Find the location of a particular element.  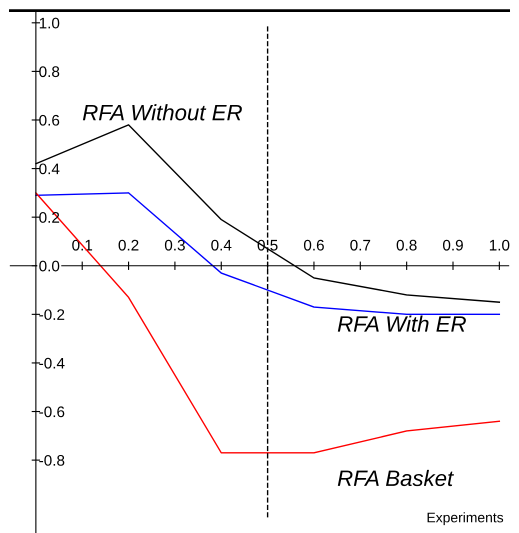

series-label: RFA With ER is located at coordinates (402, 324).